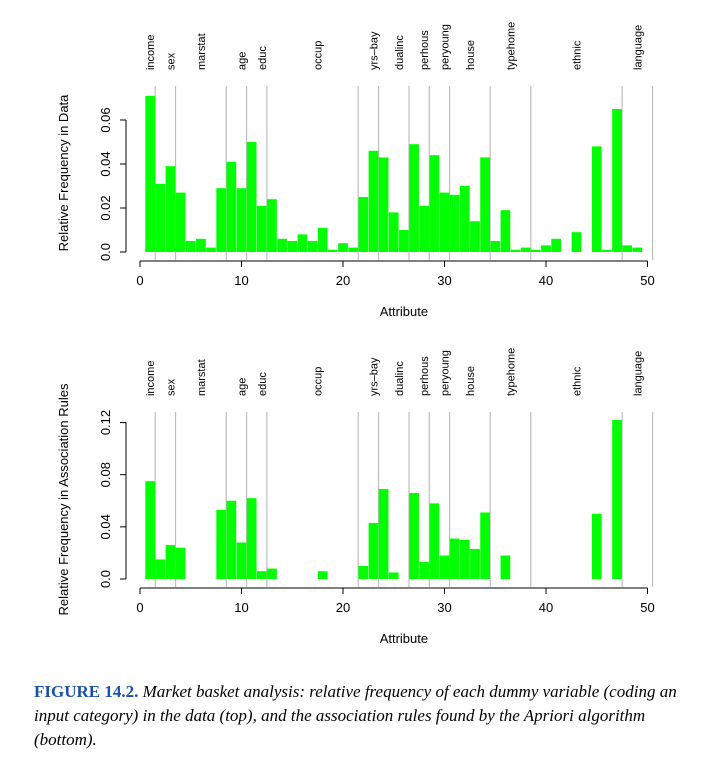 The image size is (723, 765). What do you see at coordinates (105, 422) in the screenshot?
I see `y-tick-label: 0.12` at bounding box center [105, 422].